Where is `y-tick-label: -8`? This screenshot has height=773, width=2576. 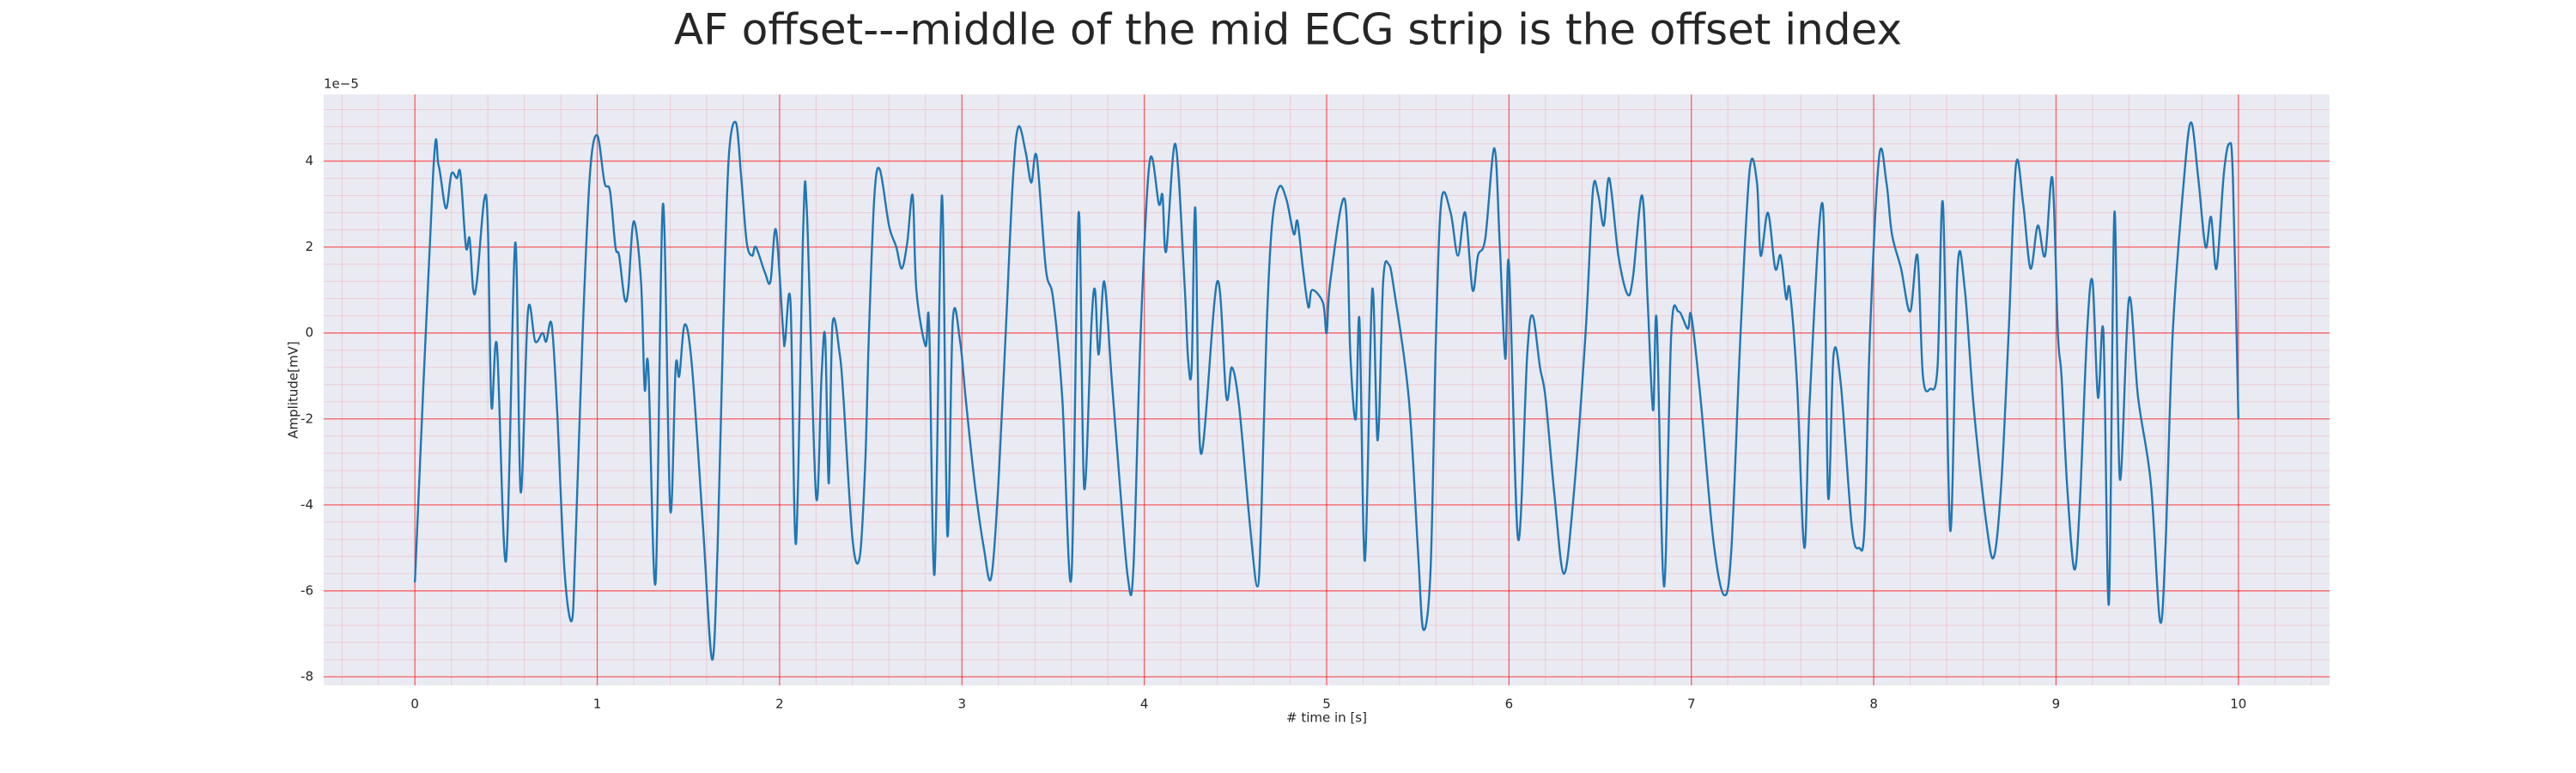
y-tick-label: -8 is located at coordinates (307, 676).